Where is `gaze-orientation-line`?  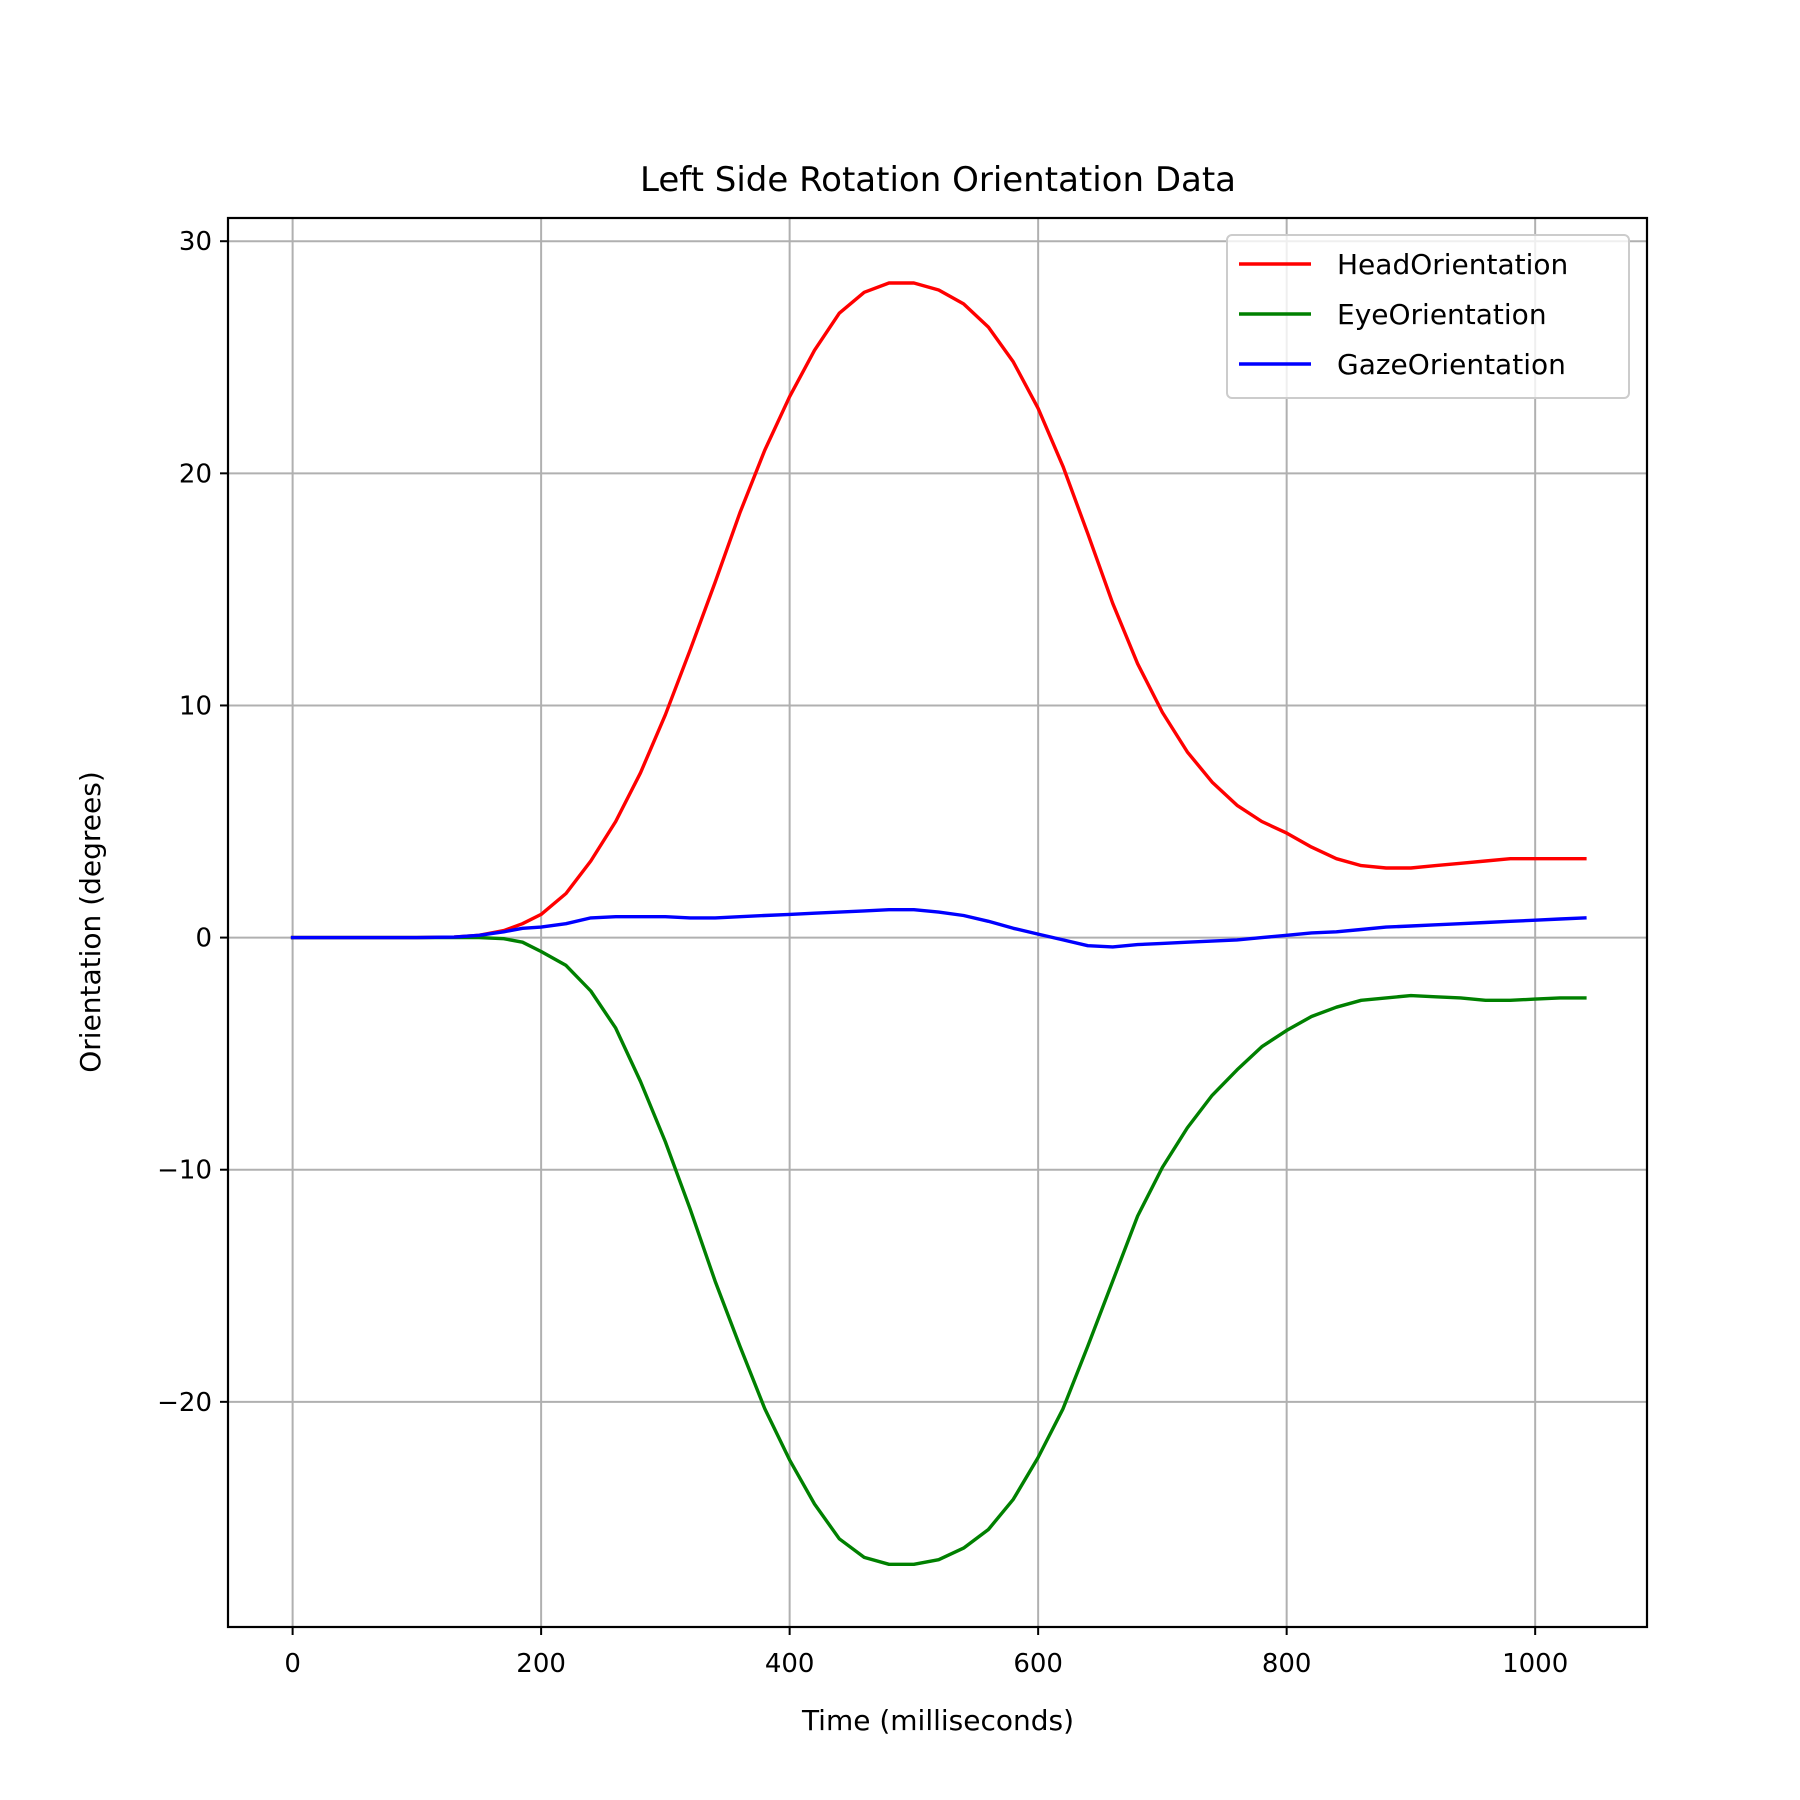
gaze-orientation-line is located at coordinates (938, 928).